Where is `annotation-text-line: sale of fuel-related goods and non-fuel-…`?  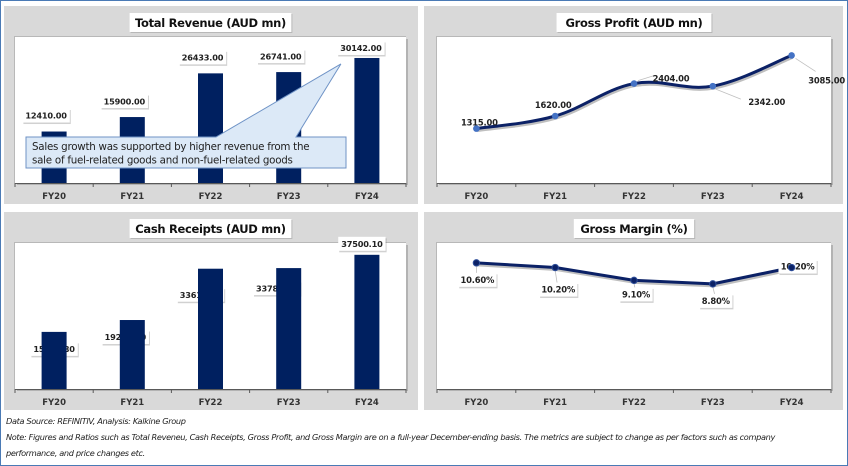 annotation-text-line: sale of fuel-related goods and non-fuel-… is located at coordinates (162, 161).